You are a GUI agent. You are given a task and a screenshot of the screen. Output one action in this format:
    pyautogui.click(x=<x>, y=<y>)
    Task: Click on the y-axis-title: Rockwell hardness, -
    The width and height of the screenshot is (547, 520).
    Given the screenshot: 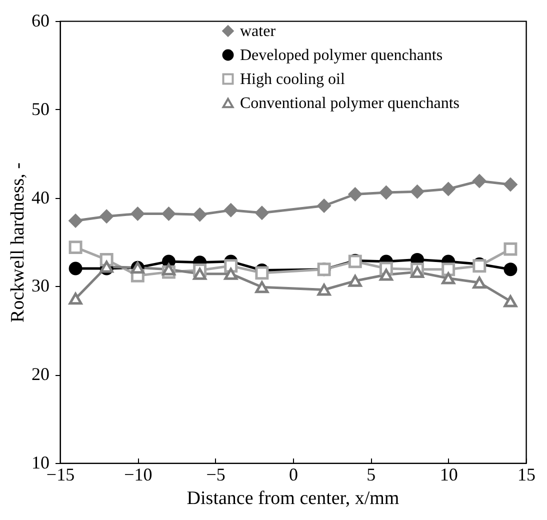 What is the action you would take?
    pyautogui.click(x=18, y=242)
    